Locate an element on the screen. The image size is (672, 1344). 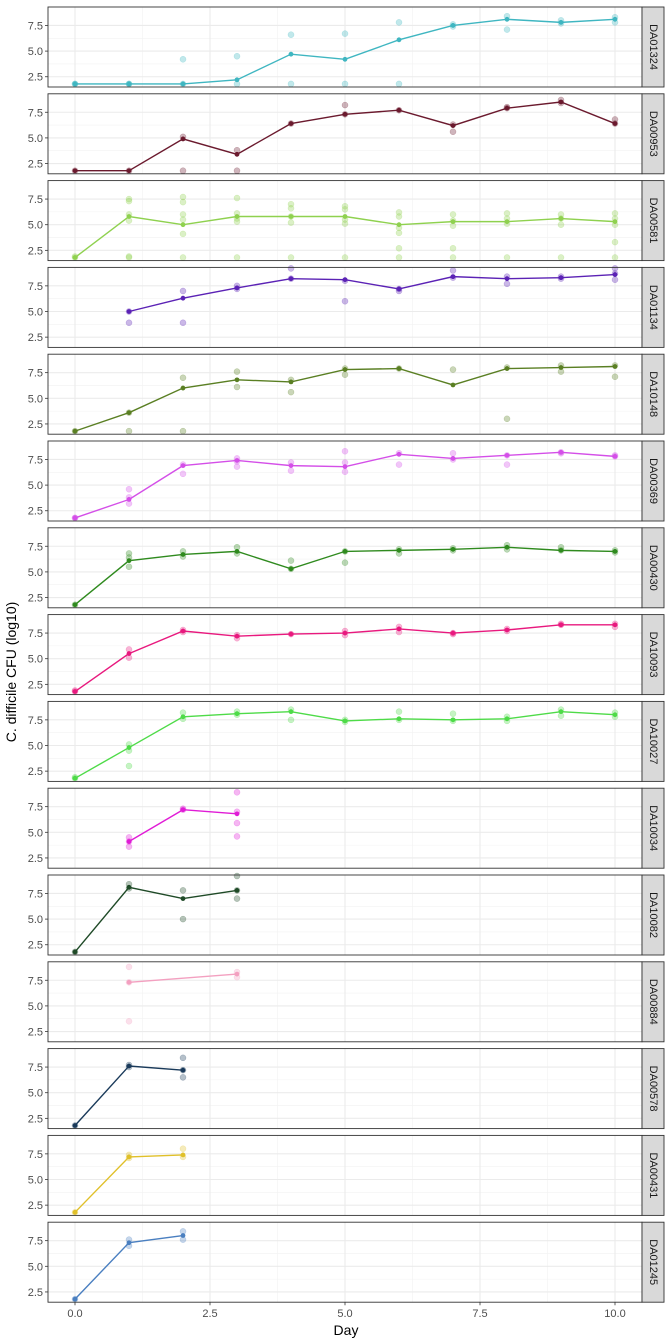
panel: 2.5 5.0 7.5 DA10082 is located at coordinates (346, 914).